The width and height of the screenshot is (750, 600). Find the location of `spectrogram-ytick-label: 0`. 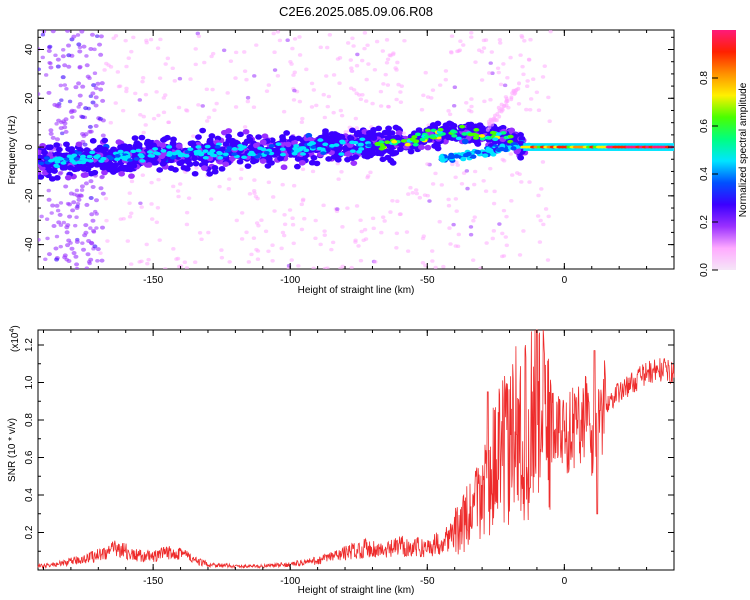

spectrogram-ytick-label: 0 is located at coordinates (29, 147).